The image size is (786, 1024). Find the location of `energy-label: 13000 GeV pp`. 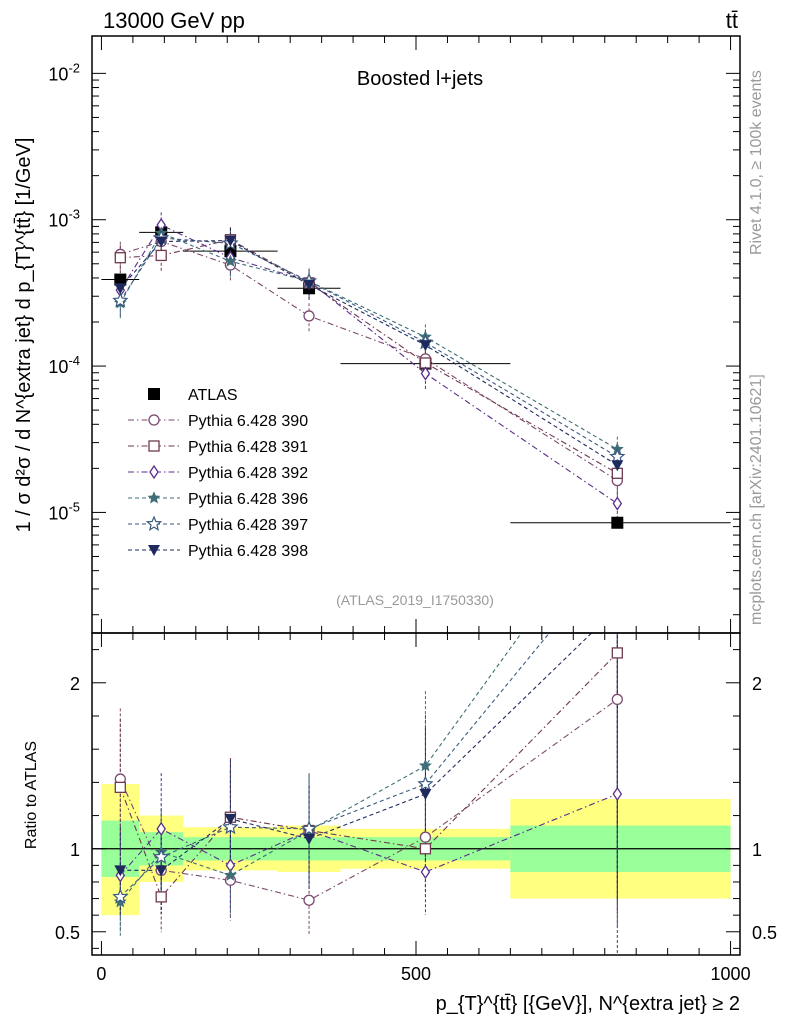

energy-label: 13000 GeV pp is located at coordinates (174, 20).